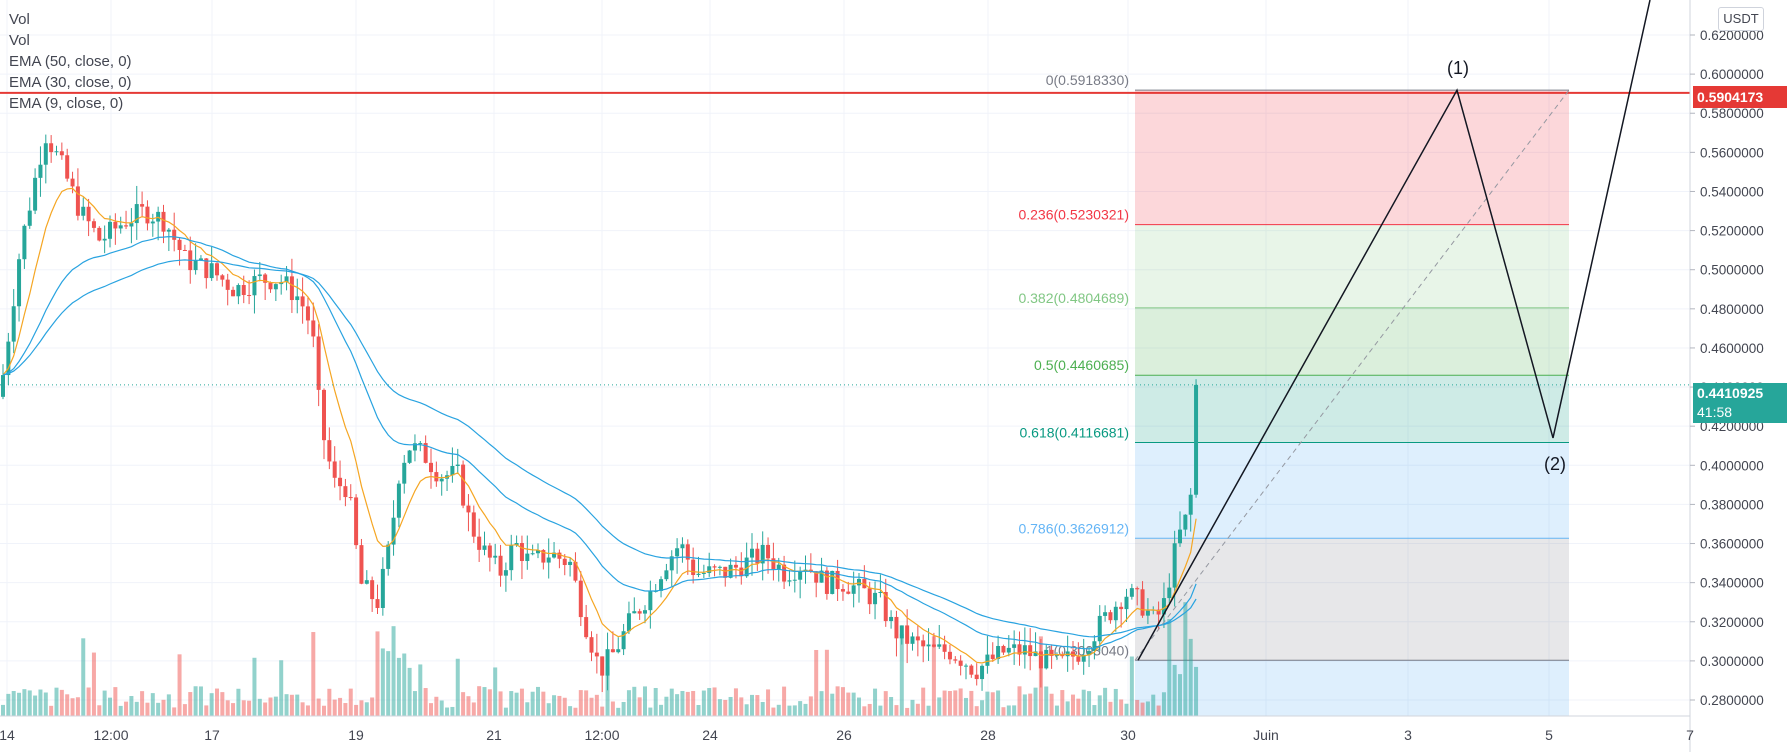 The width and height of the screenshot is (1787, 752). I want to click on fib-zone, so click(1352, 409).